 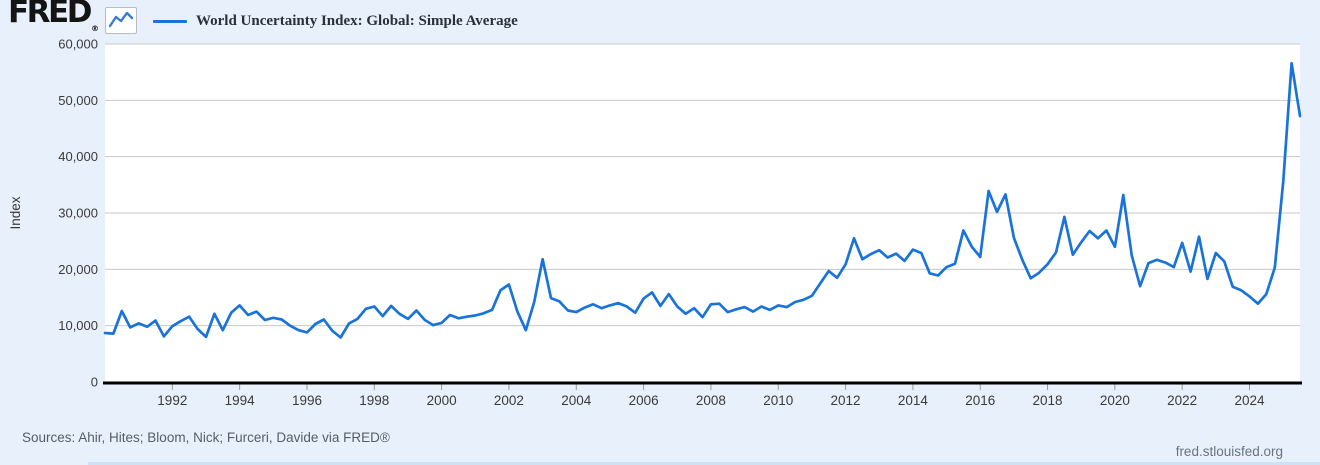 I want to click on fred-site-link: fred.stlouisfed.org, so click(x=1229, y=451).